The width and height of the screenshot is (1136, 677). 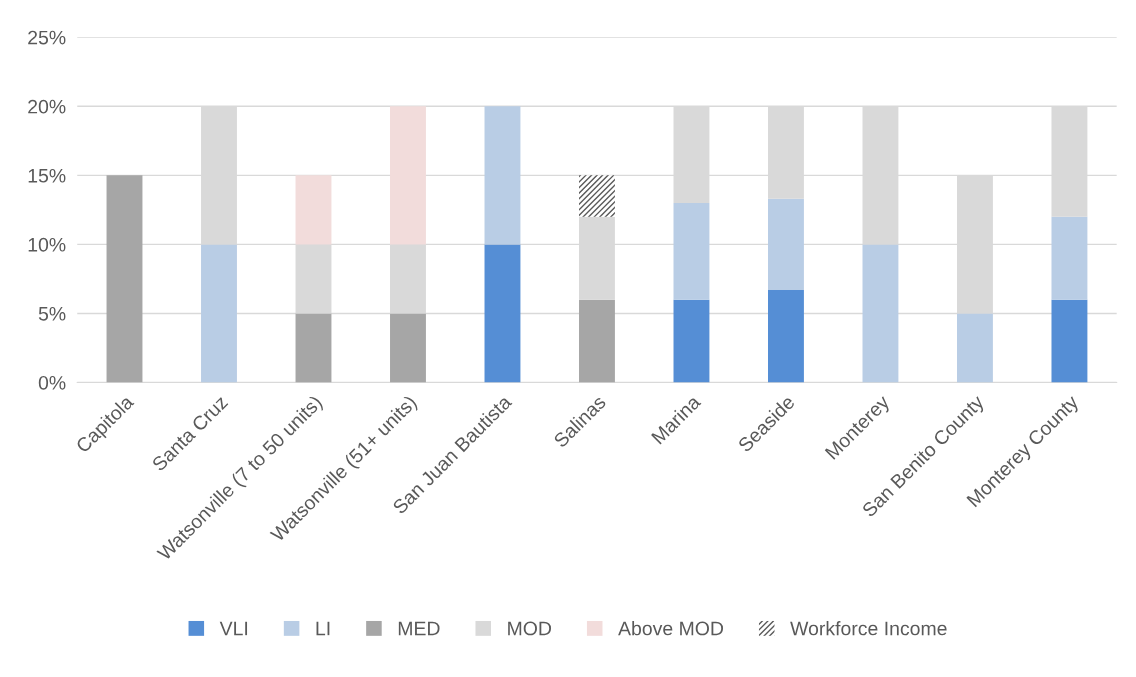 I want to click on y-tick-label: 20%, so click(x=47, y=106).